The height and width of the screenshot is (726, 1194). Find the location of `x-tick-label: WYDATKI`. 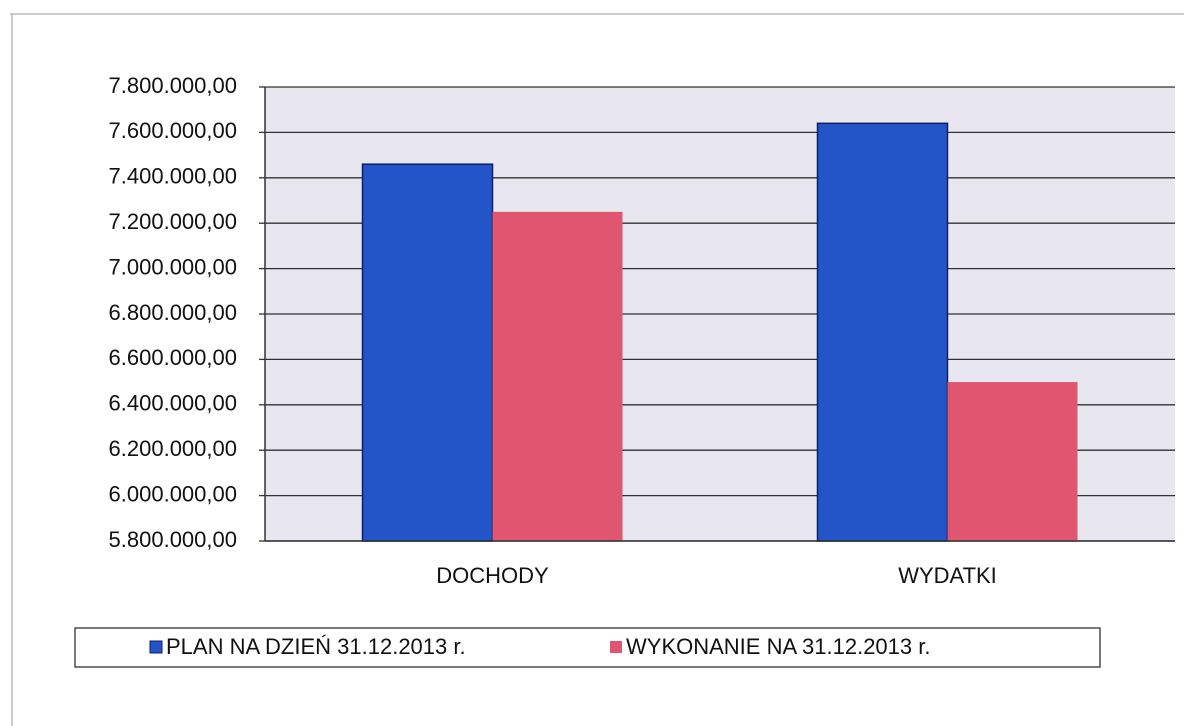

x-tick-label: WYDATKI is located at coordinates (947, 575).